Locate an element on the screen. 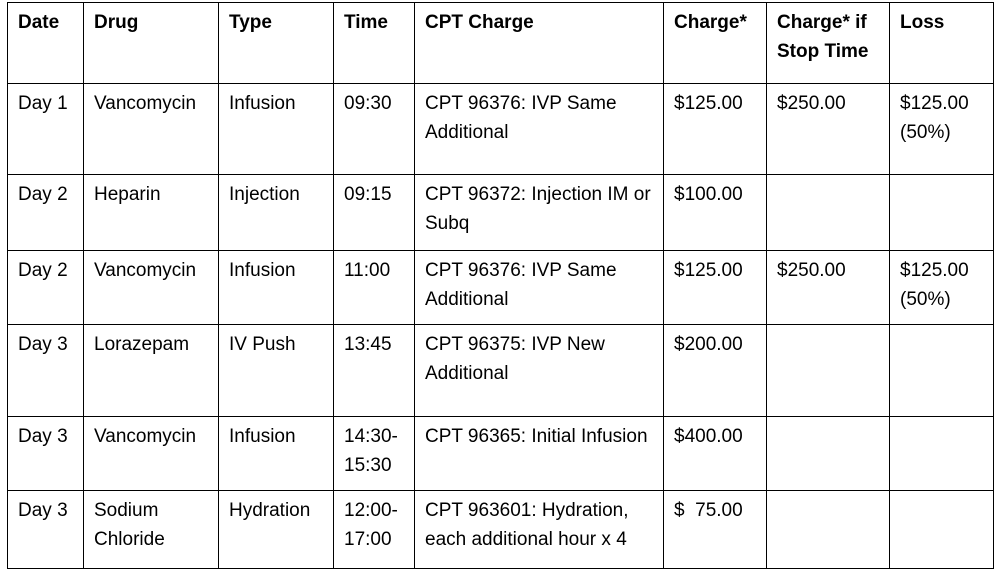 The height and width of the screenshot is (575, 1000). cell-time: 12:00-17:00 is located at coordinates (374, 529).